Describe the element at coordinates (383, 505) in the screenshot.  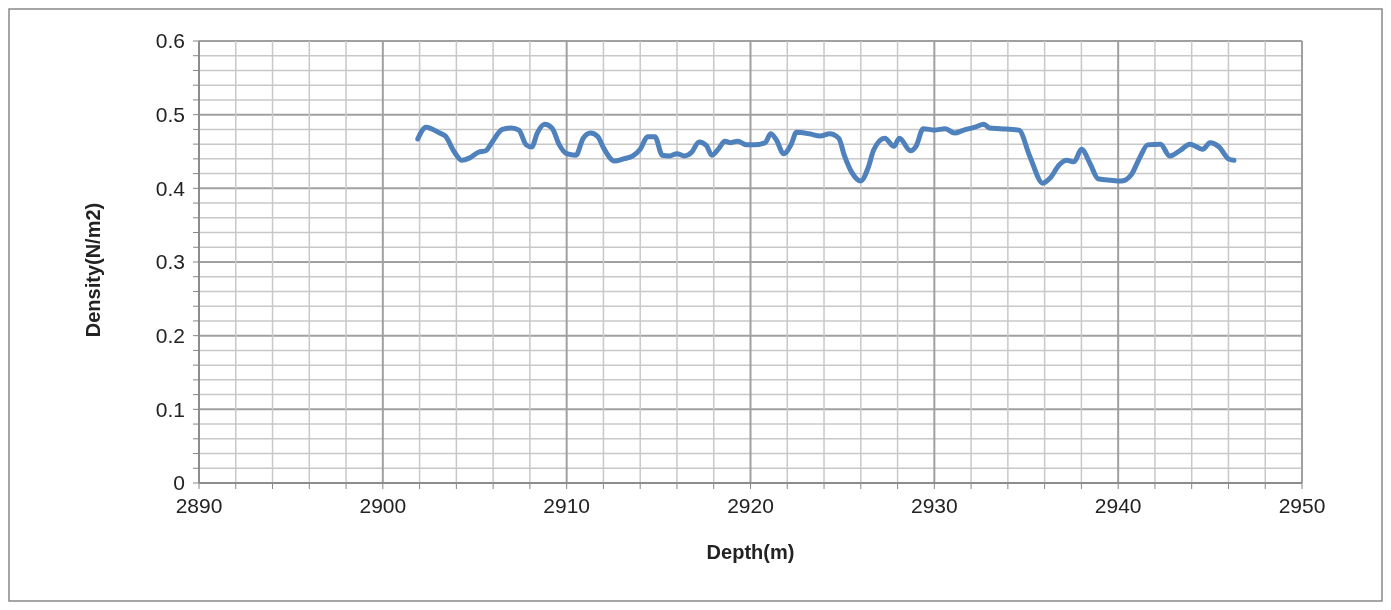
I see `x-tick-label: 2900` at that location.